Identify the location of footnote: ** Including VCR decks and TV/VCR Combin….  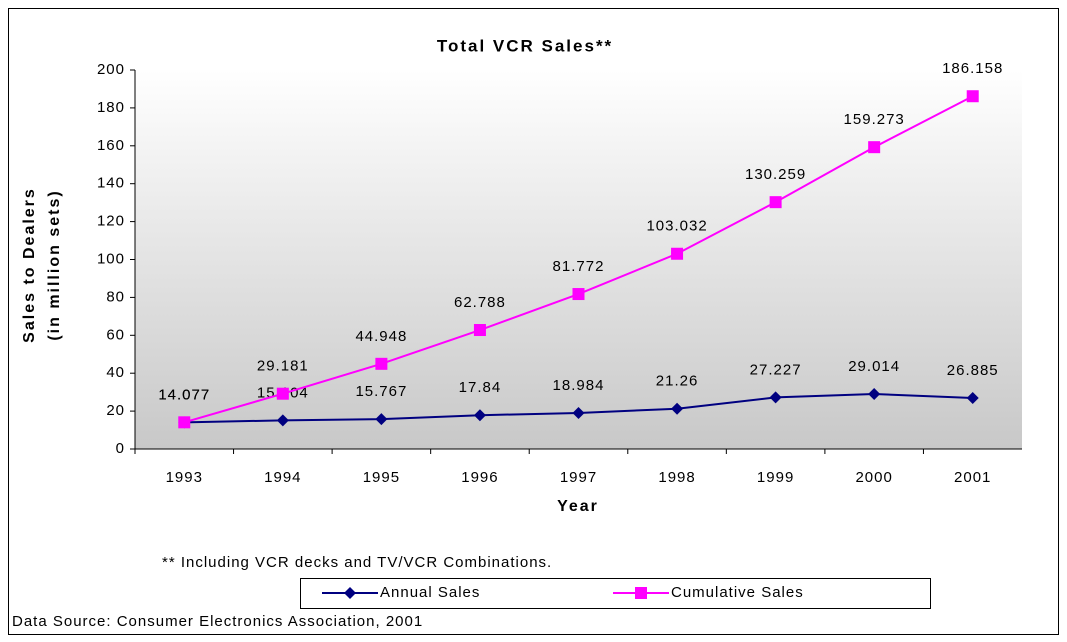
(357, 562).